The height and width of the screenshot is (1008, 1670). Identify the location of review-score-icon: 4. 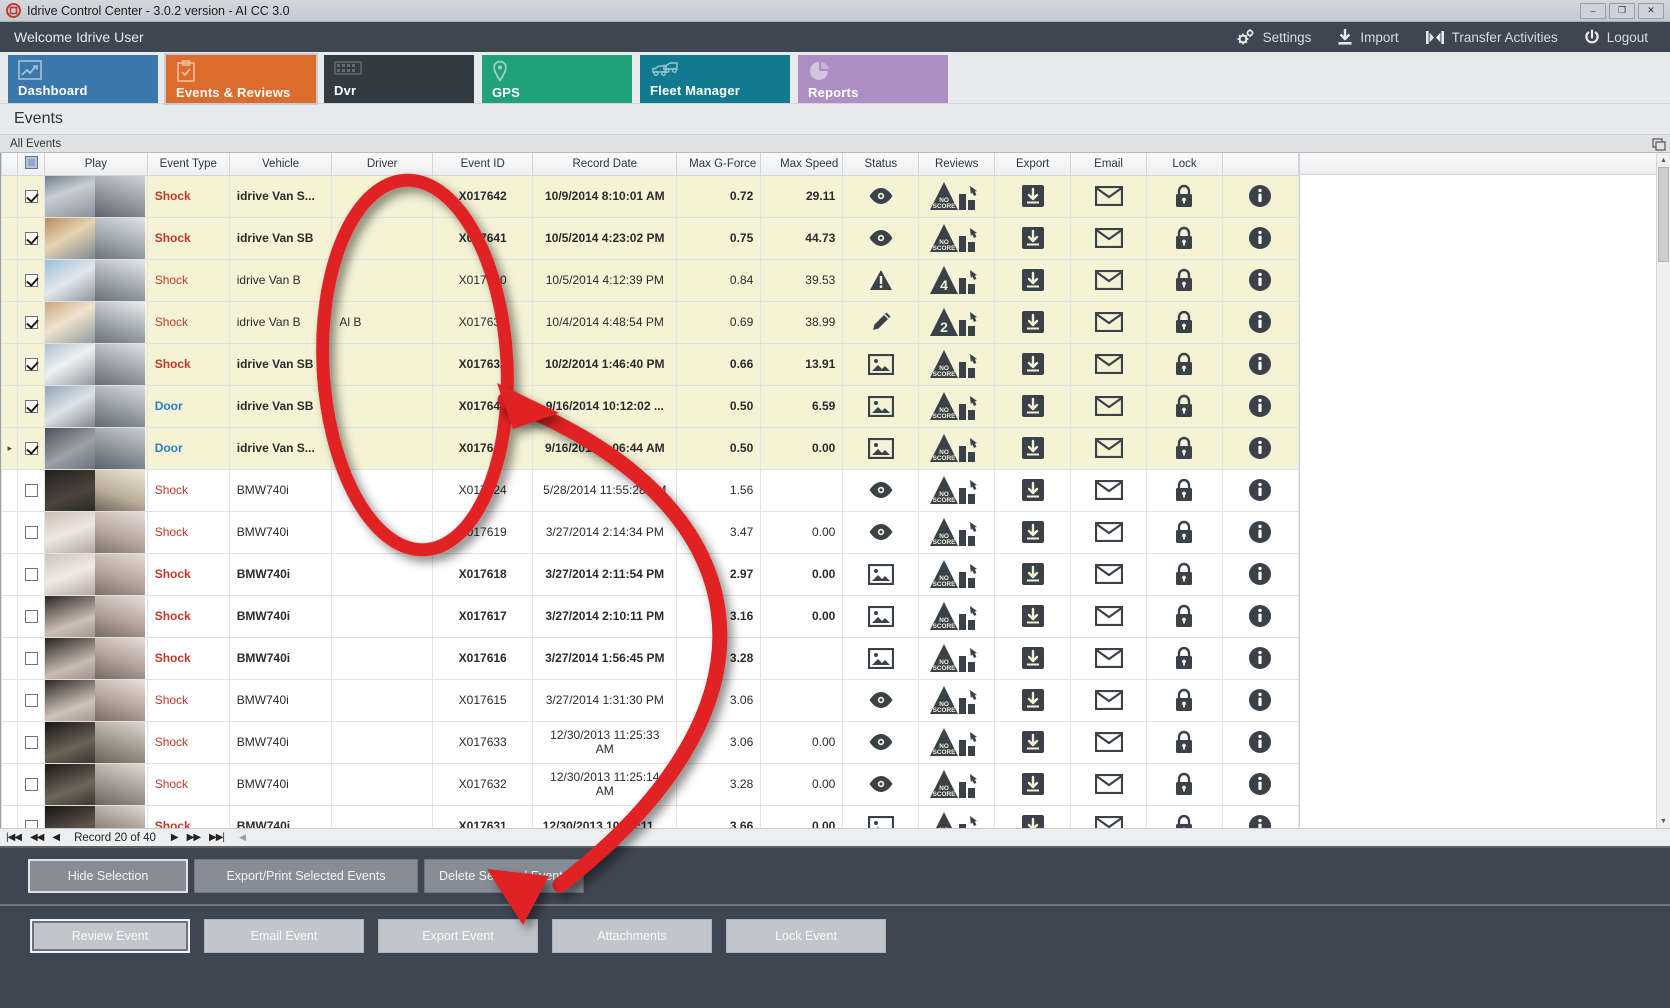
(957, 280).